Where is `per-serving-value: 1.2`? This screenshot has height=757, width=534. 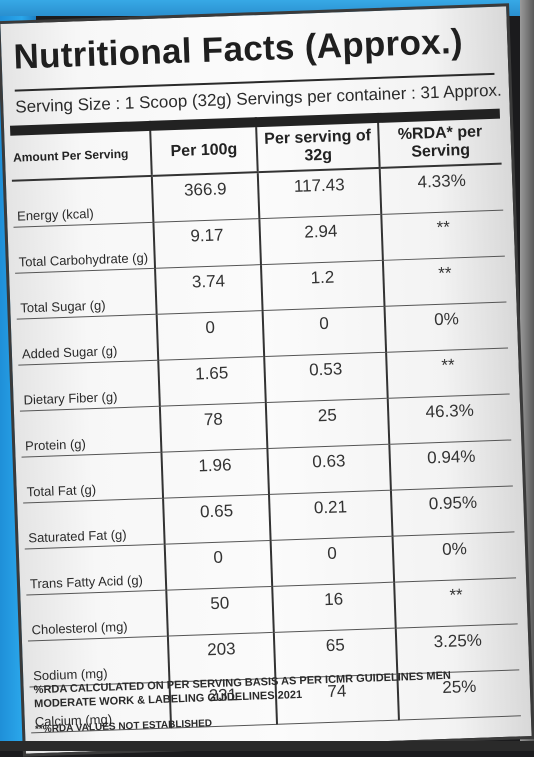
per-serving-value: 1.2 is located at coordinates (322, 285).